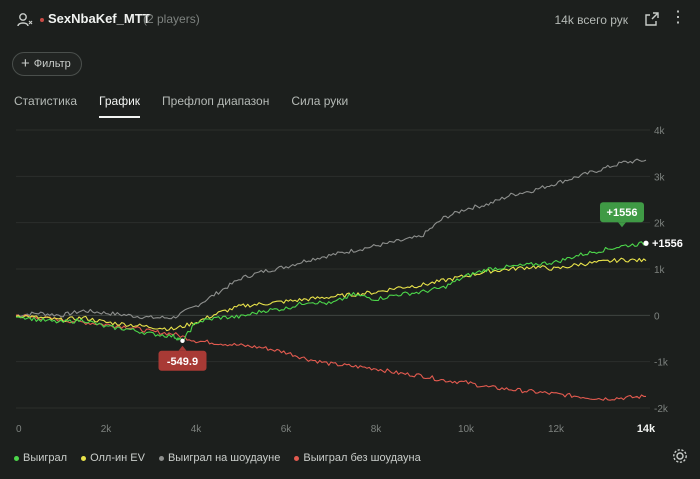  Describe the element at coordinates (652, 19) in the screenshot. I see `share-icon` at that location.